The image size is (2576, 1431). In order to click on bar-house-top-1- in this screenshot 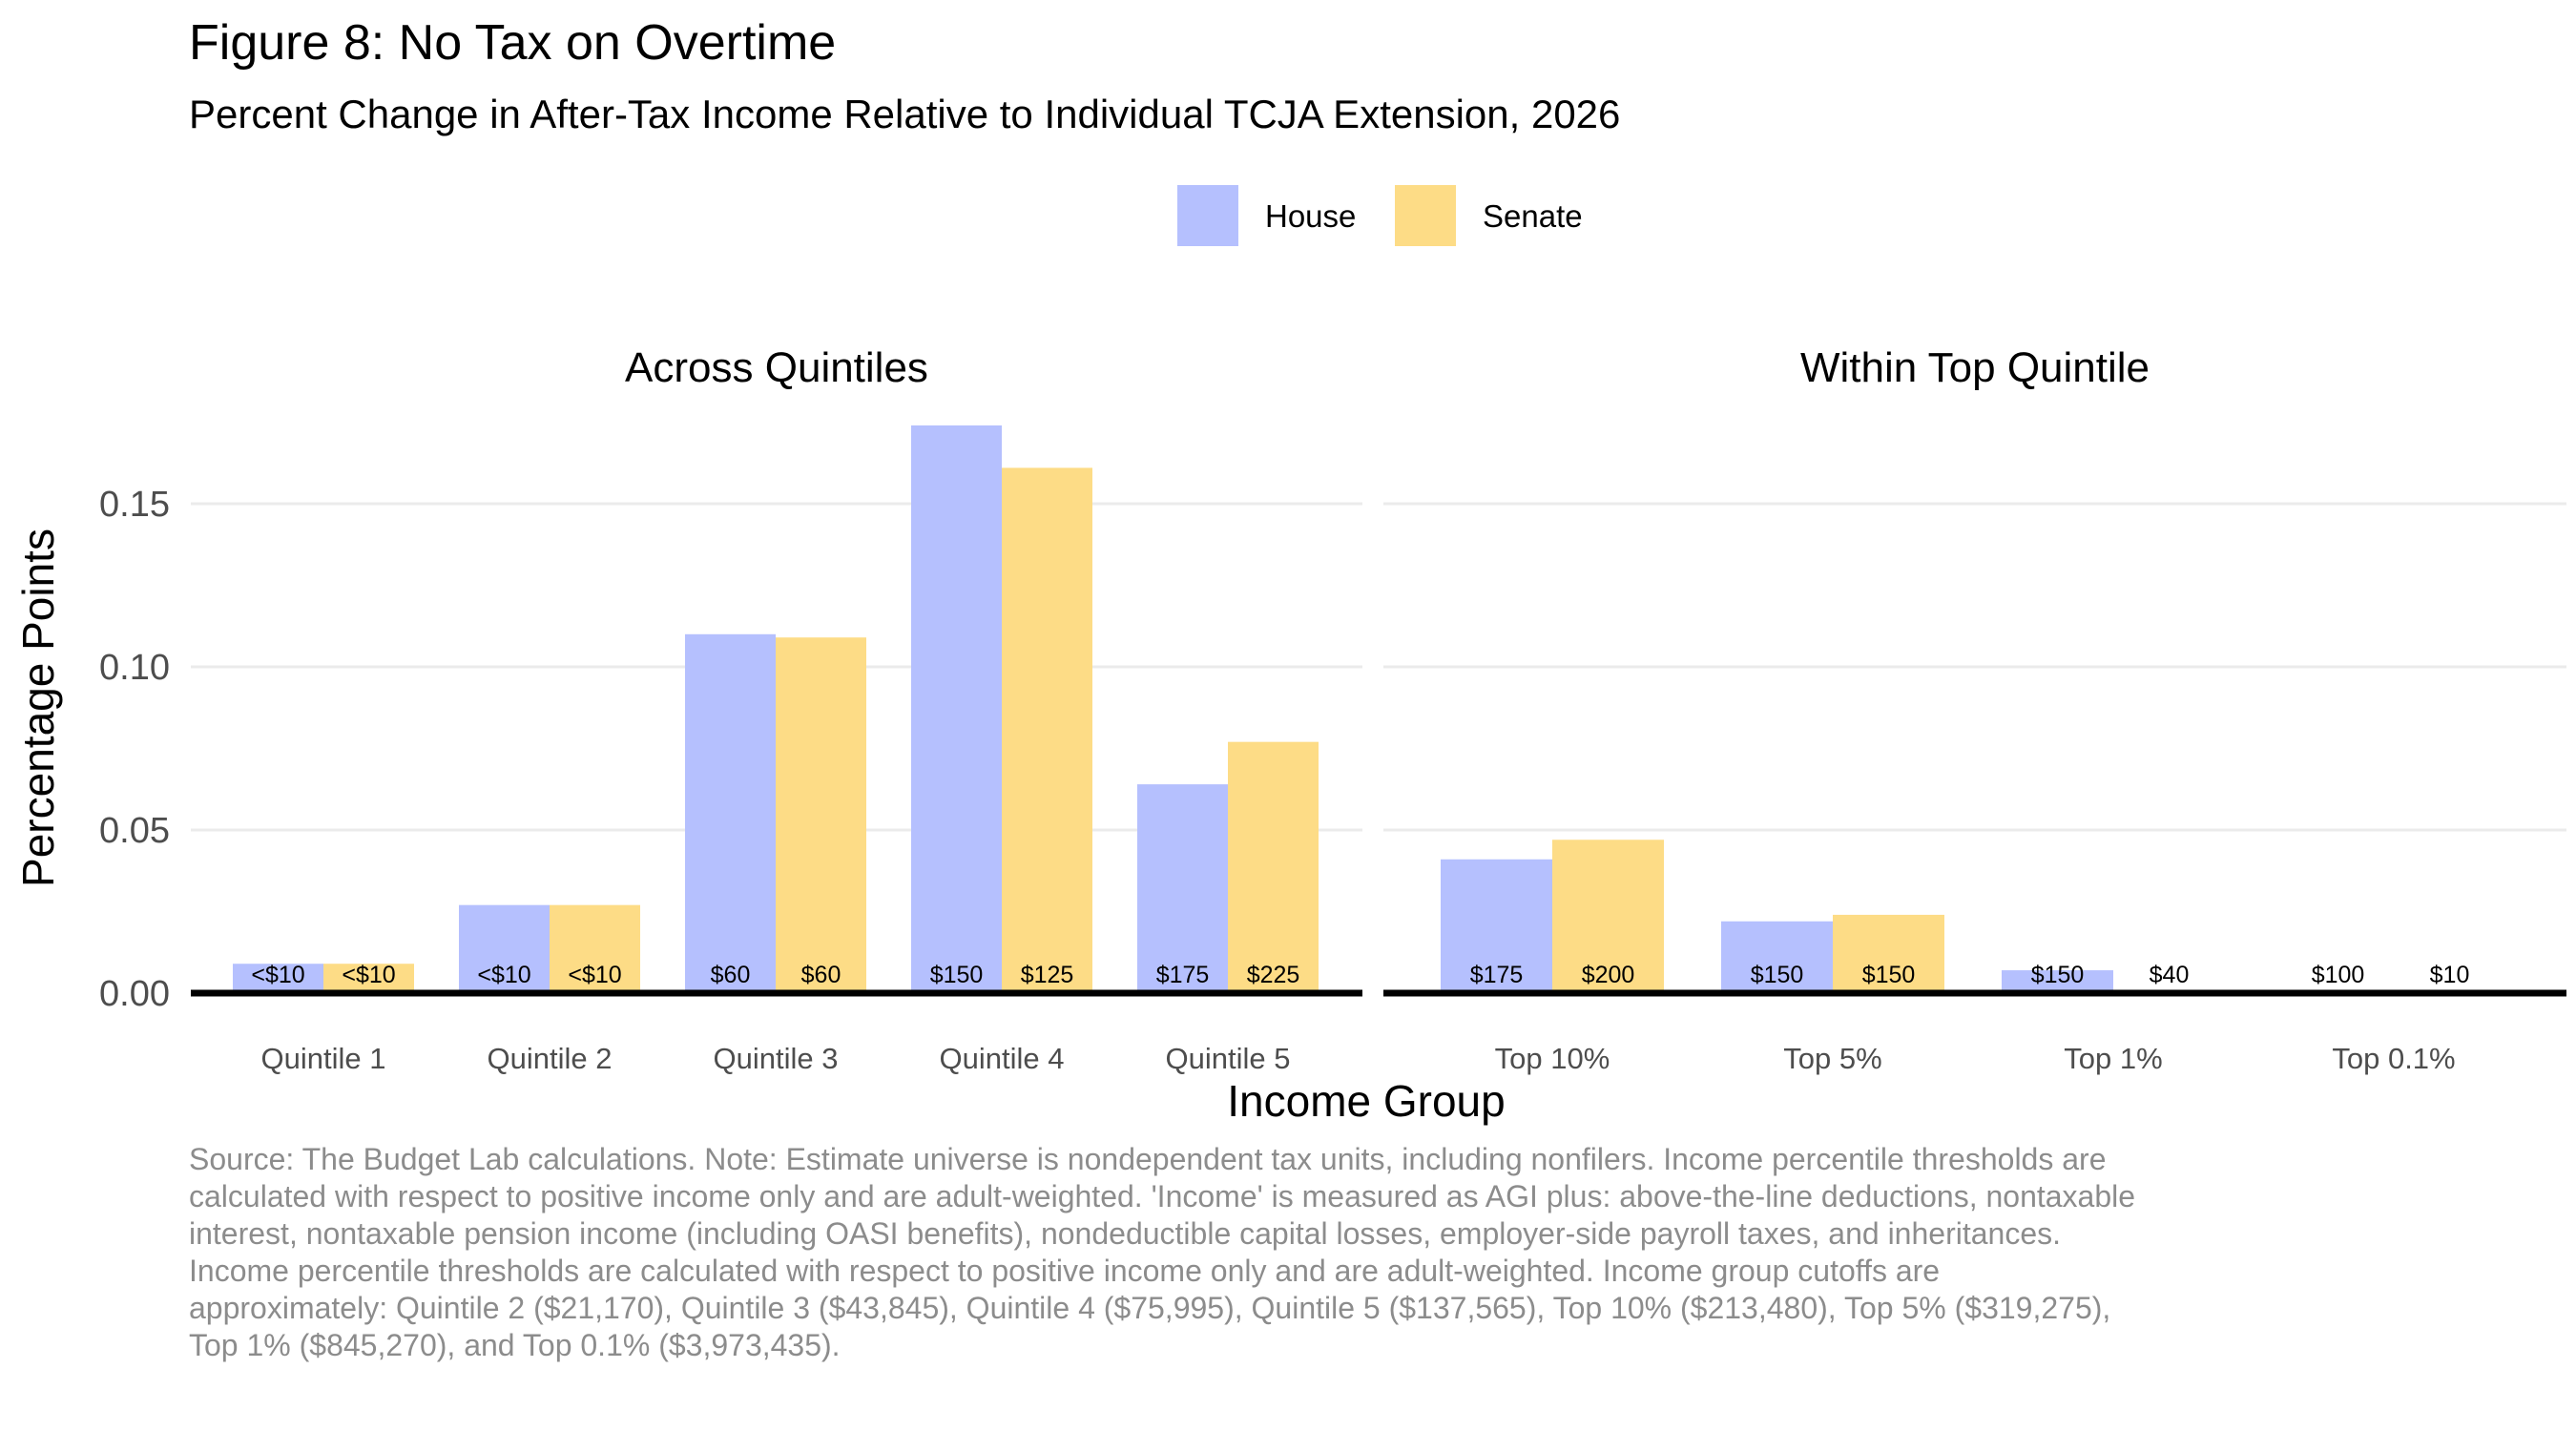, I will do `click(2057, 982)`.